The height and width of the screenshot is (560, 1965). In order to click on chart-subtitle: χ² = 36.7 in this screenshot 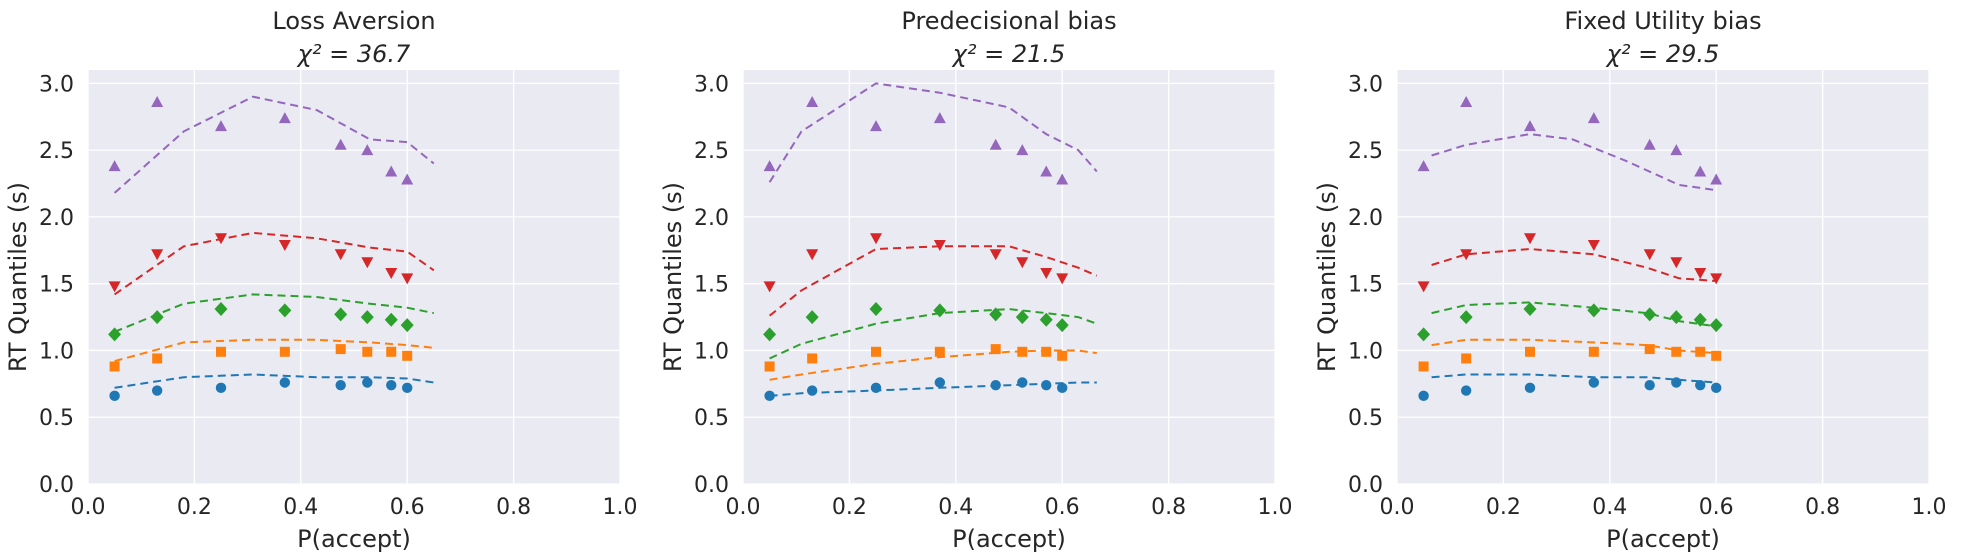, I will do `click(353, 54)`.